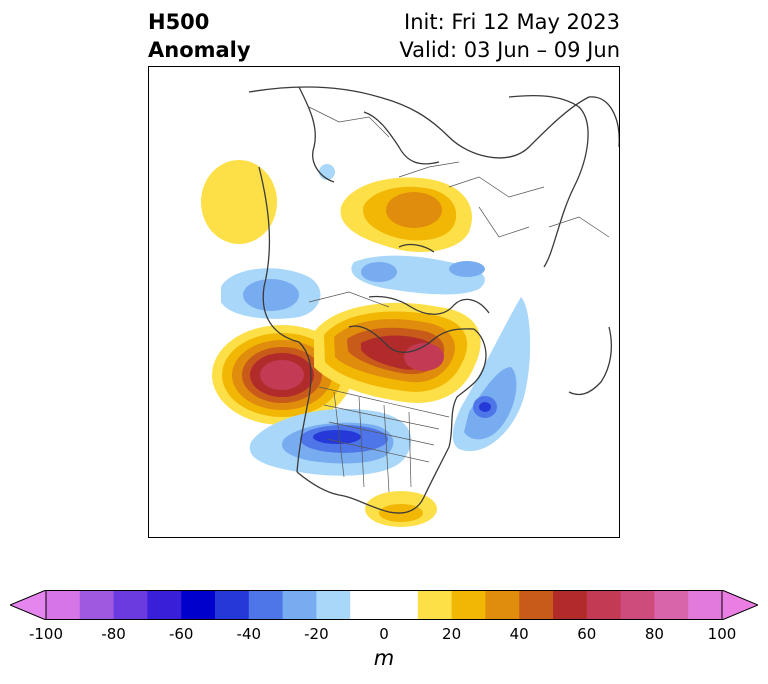  I want to click on colorbar-tick-label: 20, so click(452, 634).